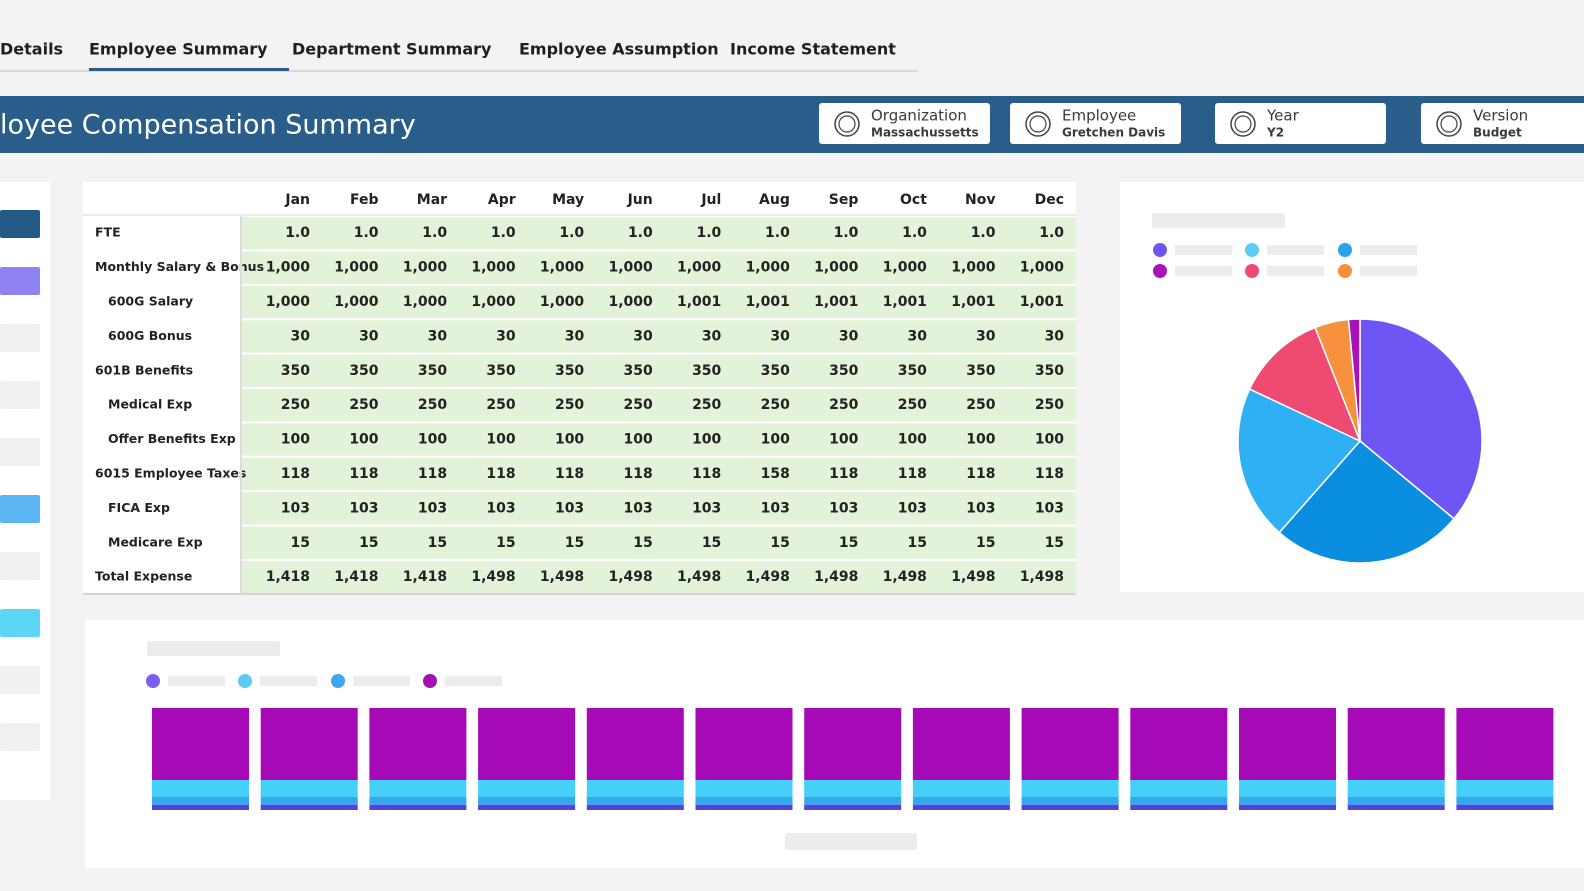 This screenshot has width=1584, height=891. What do you see at coordinates (813, 49) in the screenshot?
I see `tab: Income Statement` at bounding box center [813, 49].